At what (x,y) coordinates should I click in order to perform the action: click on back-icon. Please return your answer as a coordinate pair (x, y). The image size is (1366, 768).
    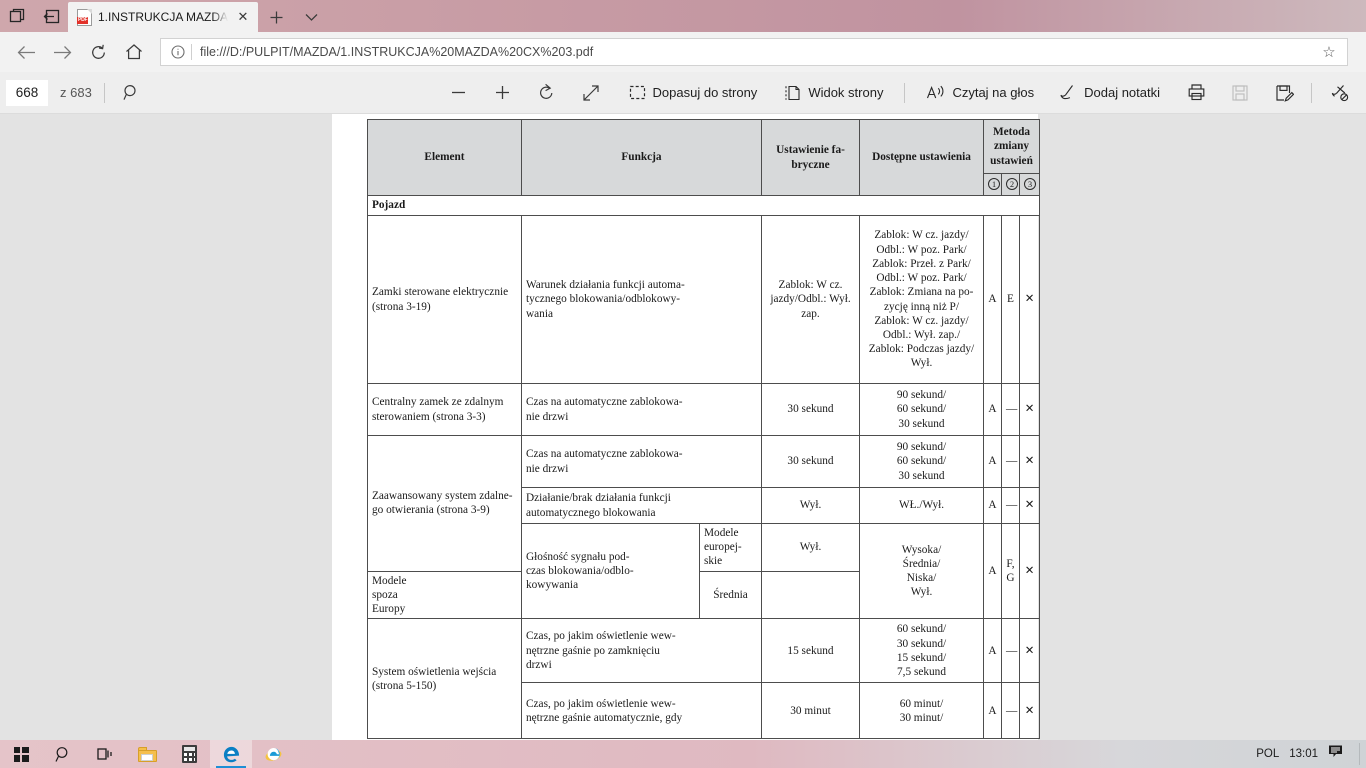
    Looking at the image, I should click on (26, 52).